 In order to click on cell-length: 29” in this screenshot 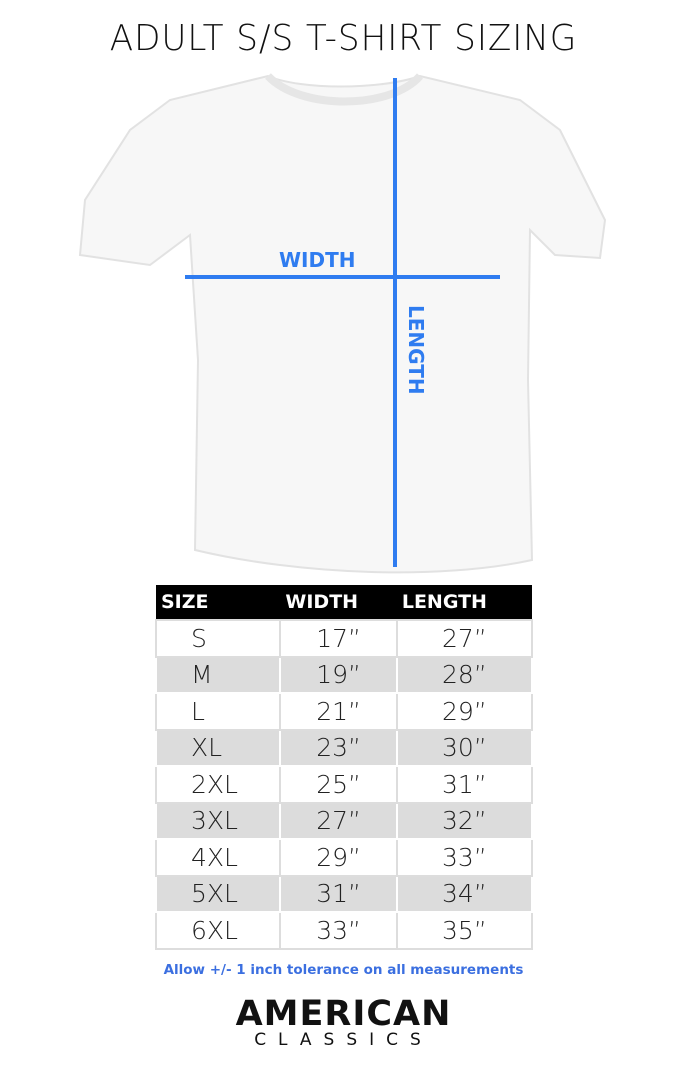, I will do `click(464, 711)`.